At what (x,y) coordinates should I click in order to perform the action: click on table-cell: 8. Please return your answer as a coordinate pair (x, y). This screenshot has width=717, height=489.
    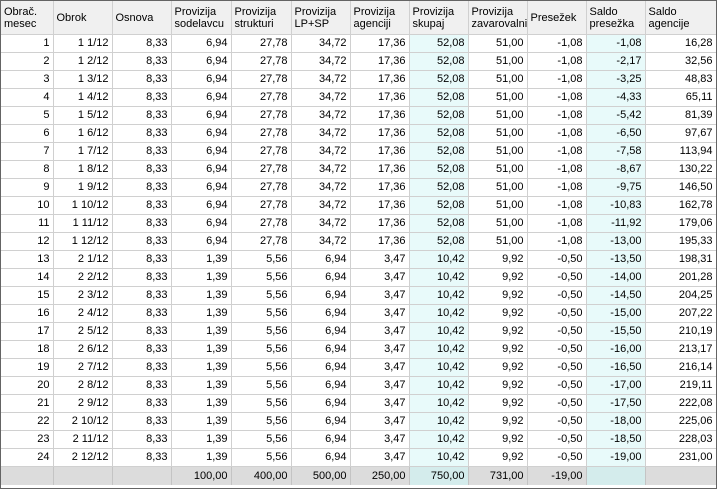
    Looking at the image, I should click on (27, 169).